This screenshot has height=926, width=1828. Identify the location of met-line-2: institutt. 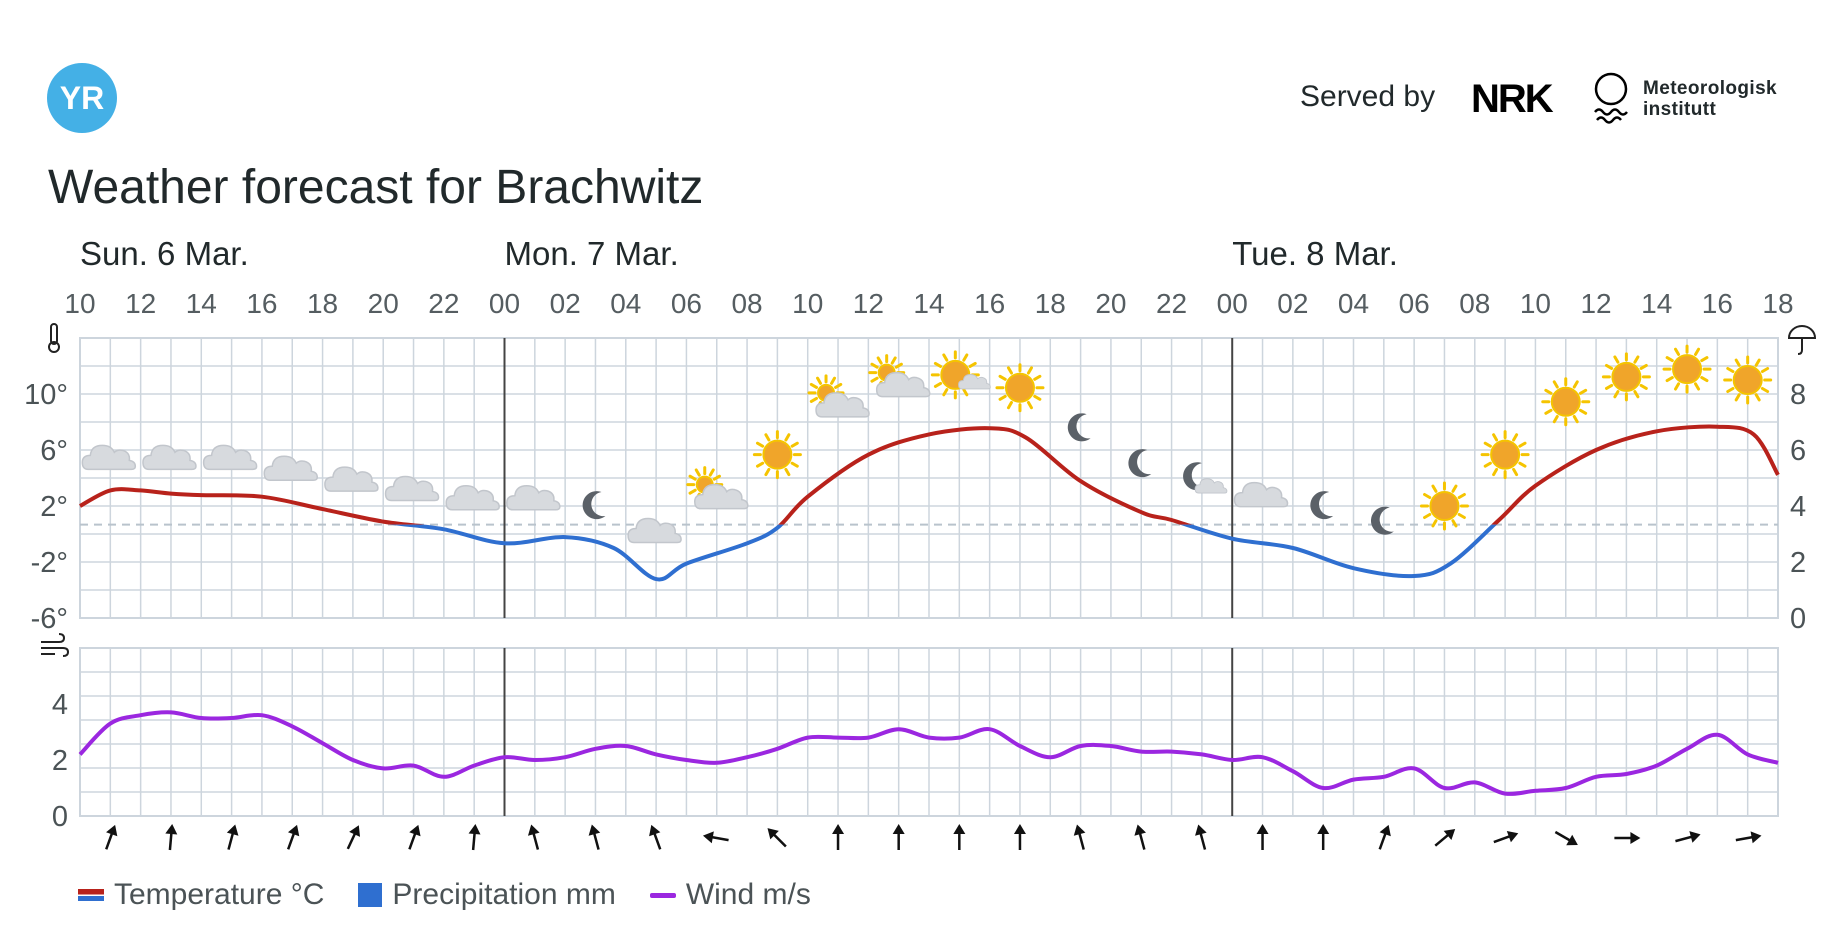
(1680, 109).